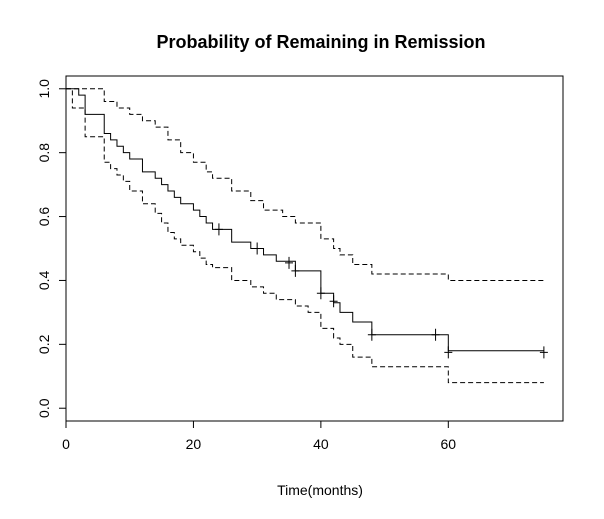  What do you see at coordinates (51, 248) in the screenshot?
I see `y-axis: 0.0 0.2 0.4 0.6 0.8 1.0` at bounding box center [51, 248].